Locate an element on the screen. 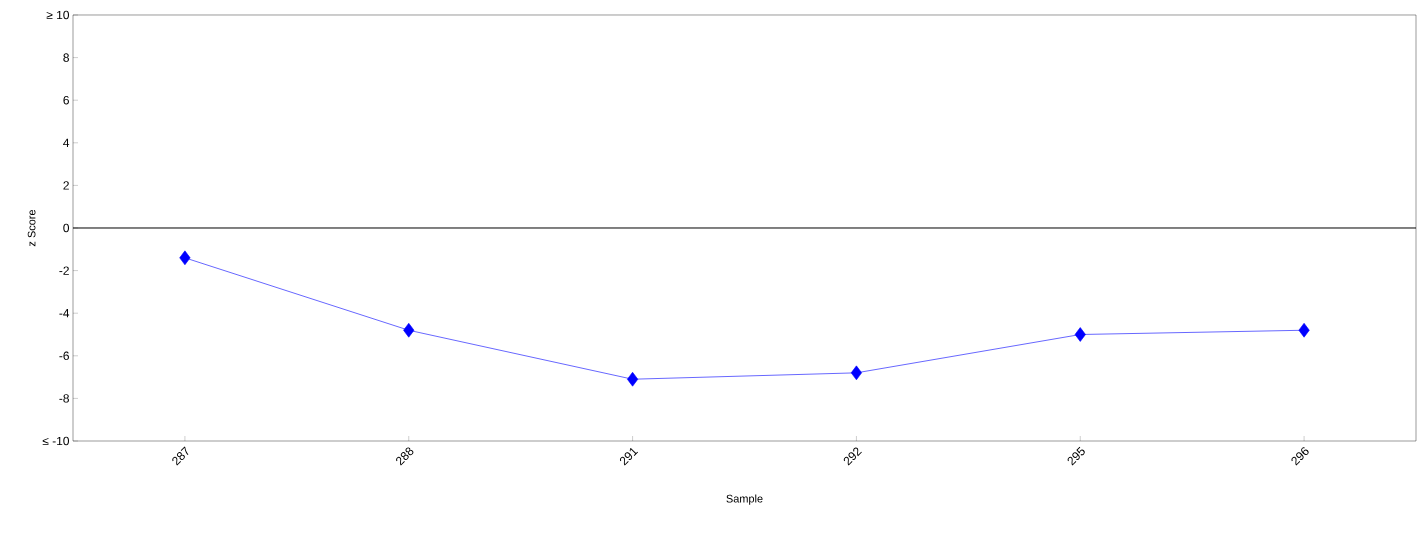  y-tick-label: 6 is located at coordinates (66, 100).